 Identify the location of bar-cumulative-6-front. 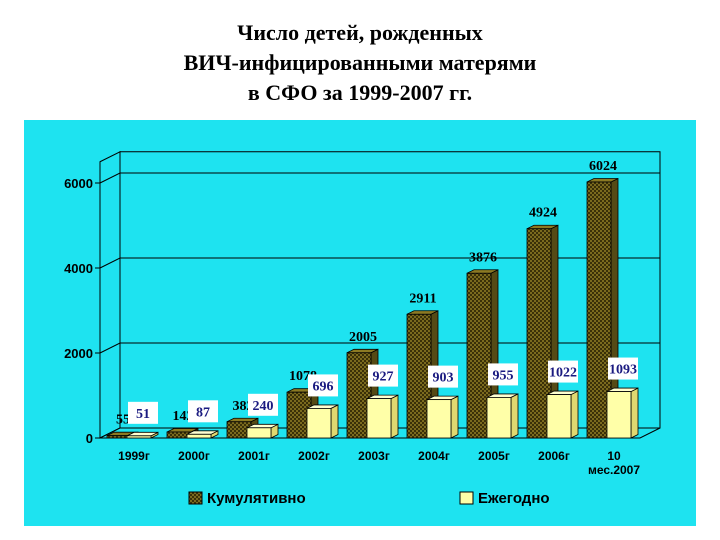
(479, 355).